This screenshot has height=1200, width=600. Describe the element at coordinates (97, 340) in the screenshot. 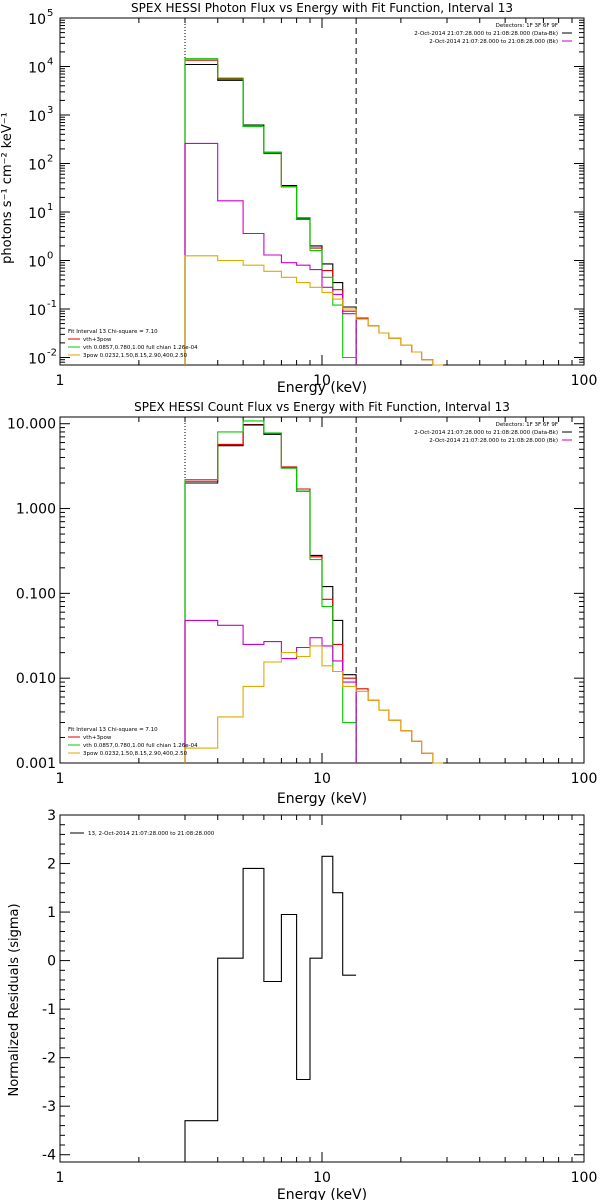

I see `photon-flux-legend-bottom-left-entry: vth+3pow` at that location.